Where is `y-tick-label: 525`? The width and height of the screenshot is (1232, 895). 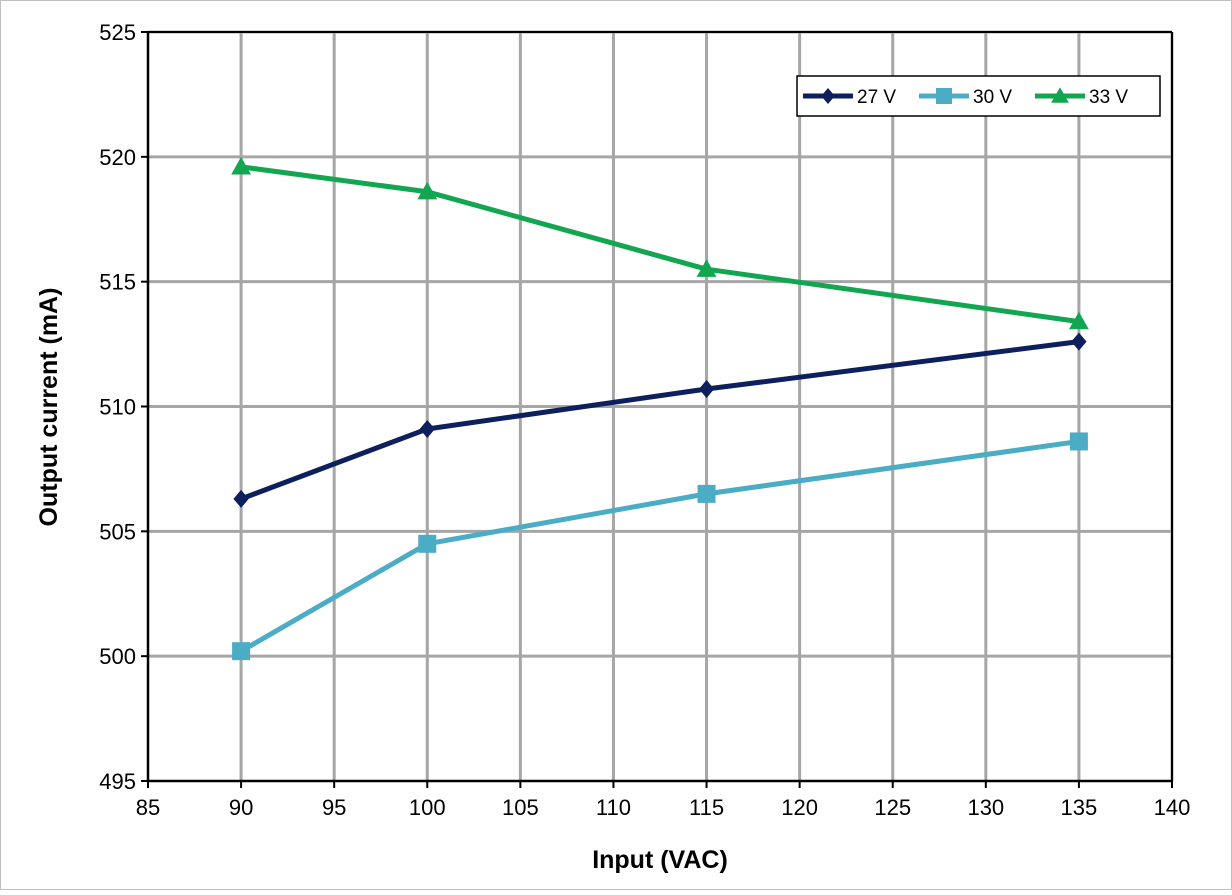
y-tick-label: 525 is located at coordinates (117, 32).